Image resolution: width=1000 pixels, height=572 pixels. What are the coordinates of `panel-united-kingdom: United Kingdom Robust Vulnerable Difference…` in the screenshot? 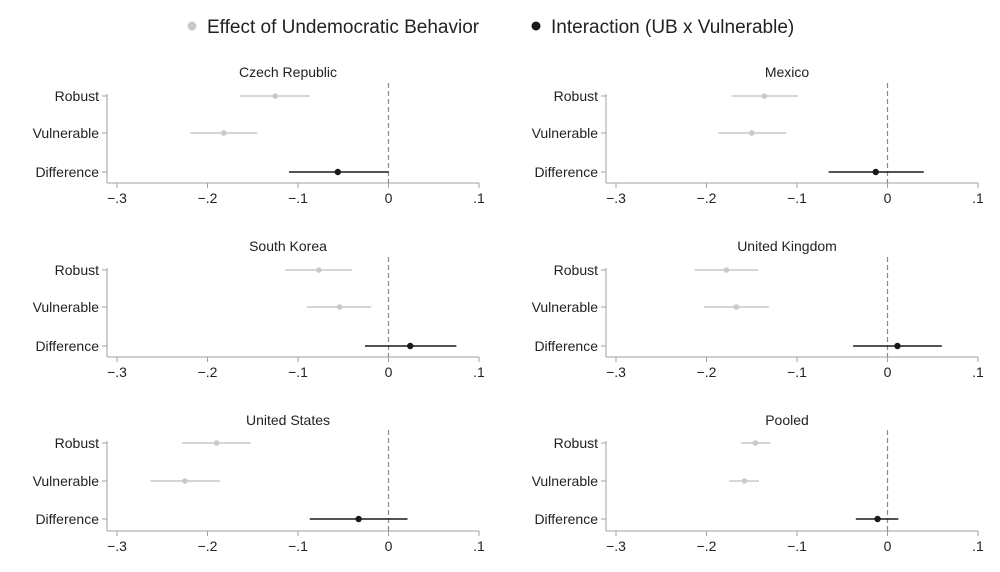 It's located at (758, 309).